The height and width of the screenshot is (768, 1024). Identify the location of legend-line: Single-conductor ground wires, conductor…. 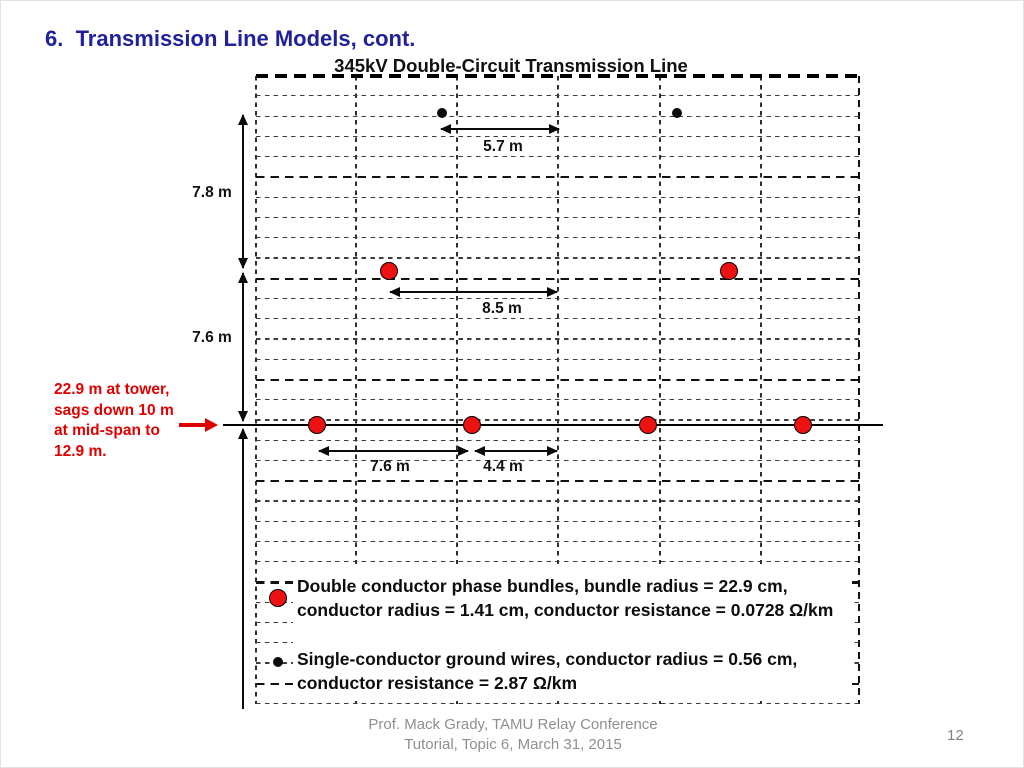
(547, 659).